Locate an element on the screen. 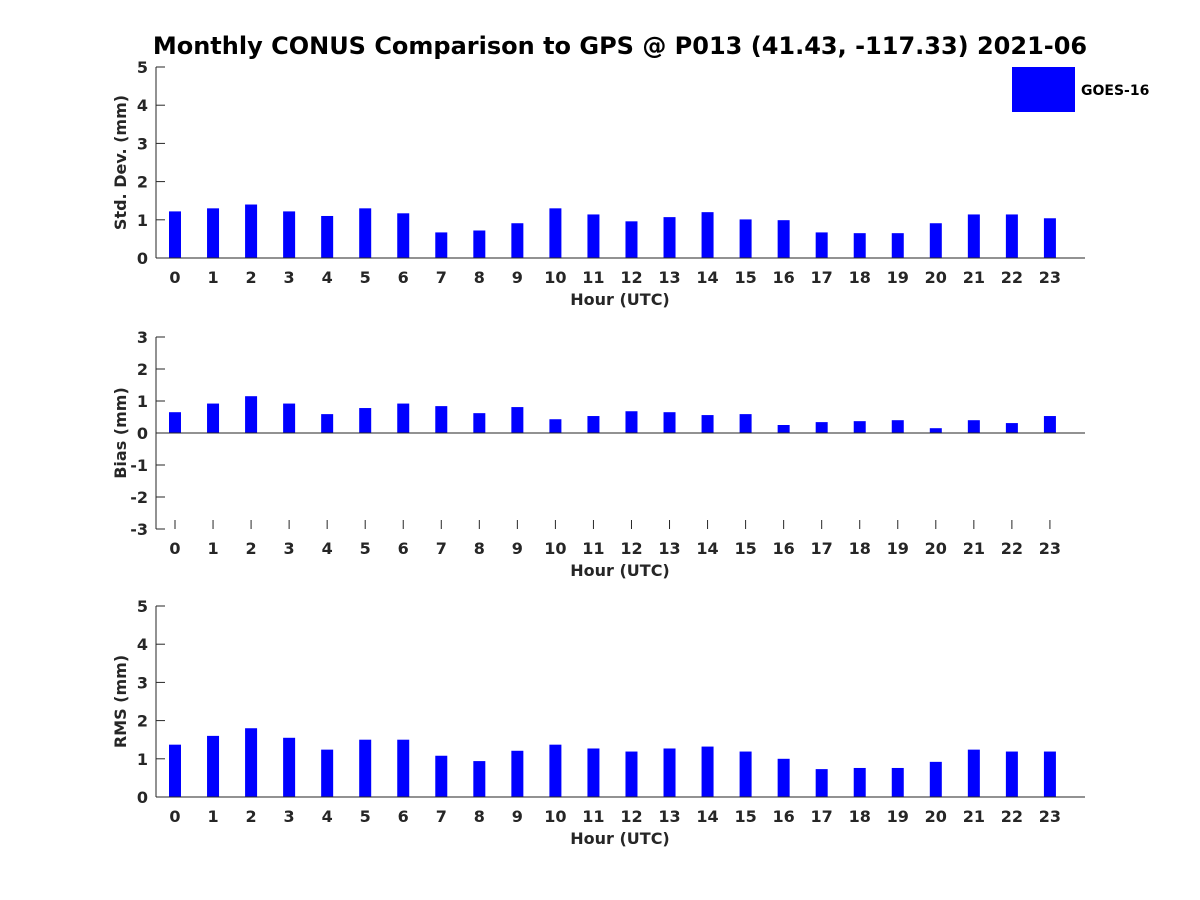 The width and height of the screenshot is (1200, 900). x-tick-label: 21 is located at coordinates (974, 548).